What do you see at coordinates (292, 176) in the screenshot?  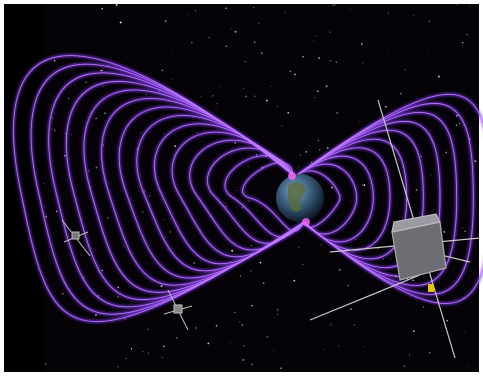 I see `aurora` at bounding box center [292, 176].